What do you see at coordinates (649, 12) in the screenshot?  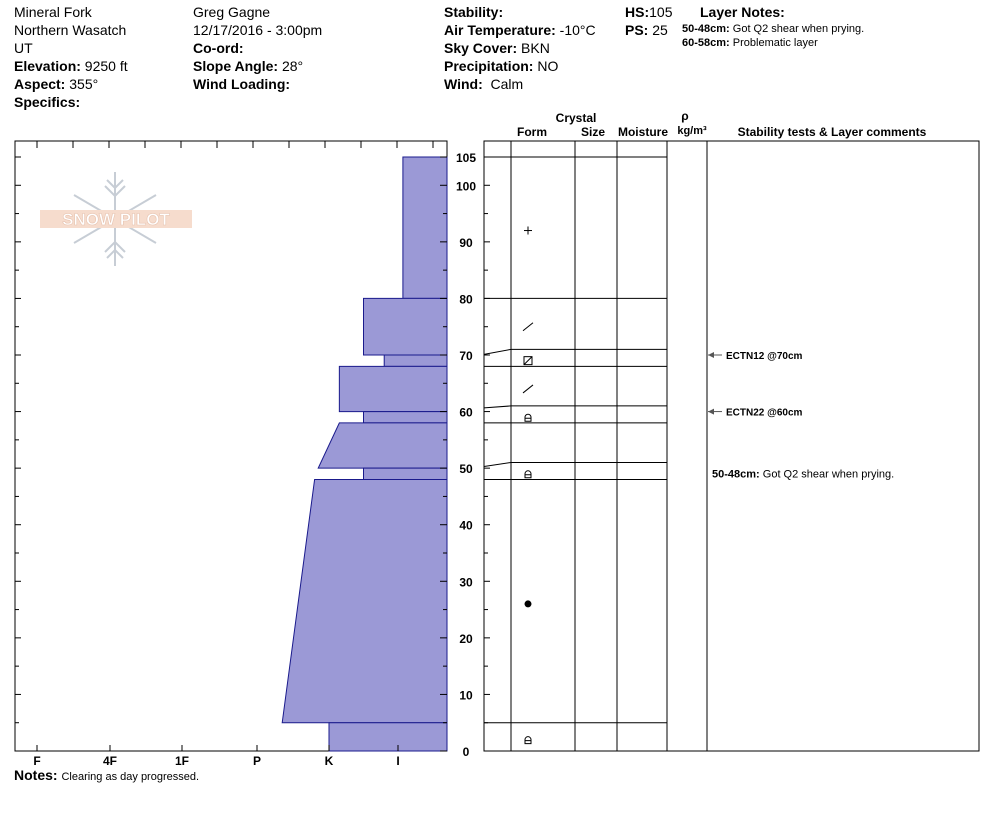 I see `hs-row: HS:105` at bounding box center [649, 12].